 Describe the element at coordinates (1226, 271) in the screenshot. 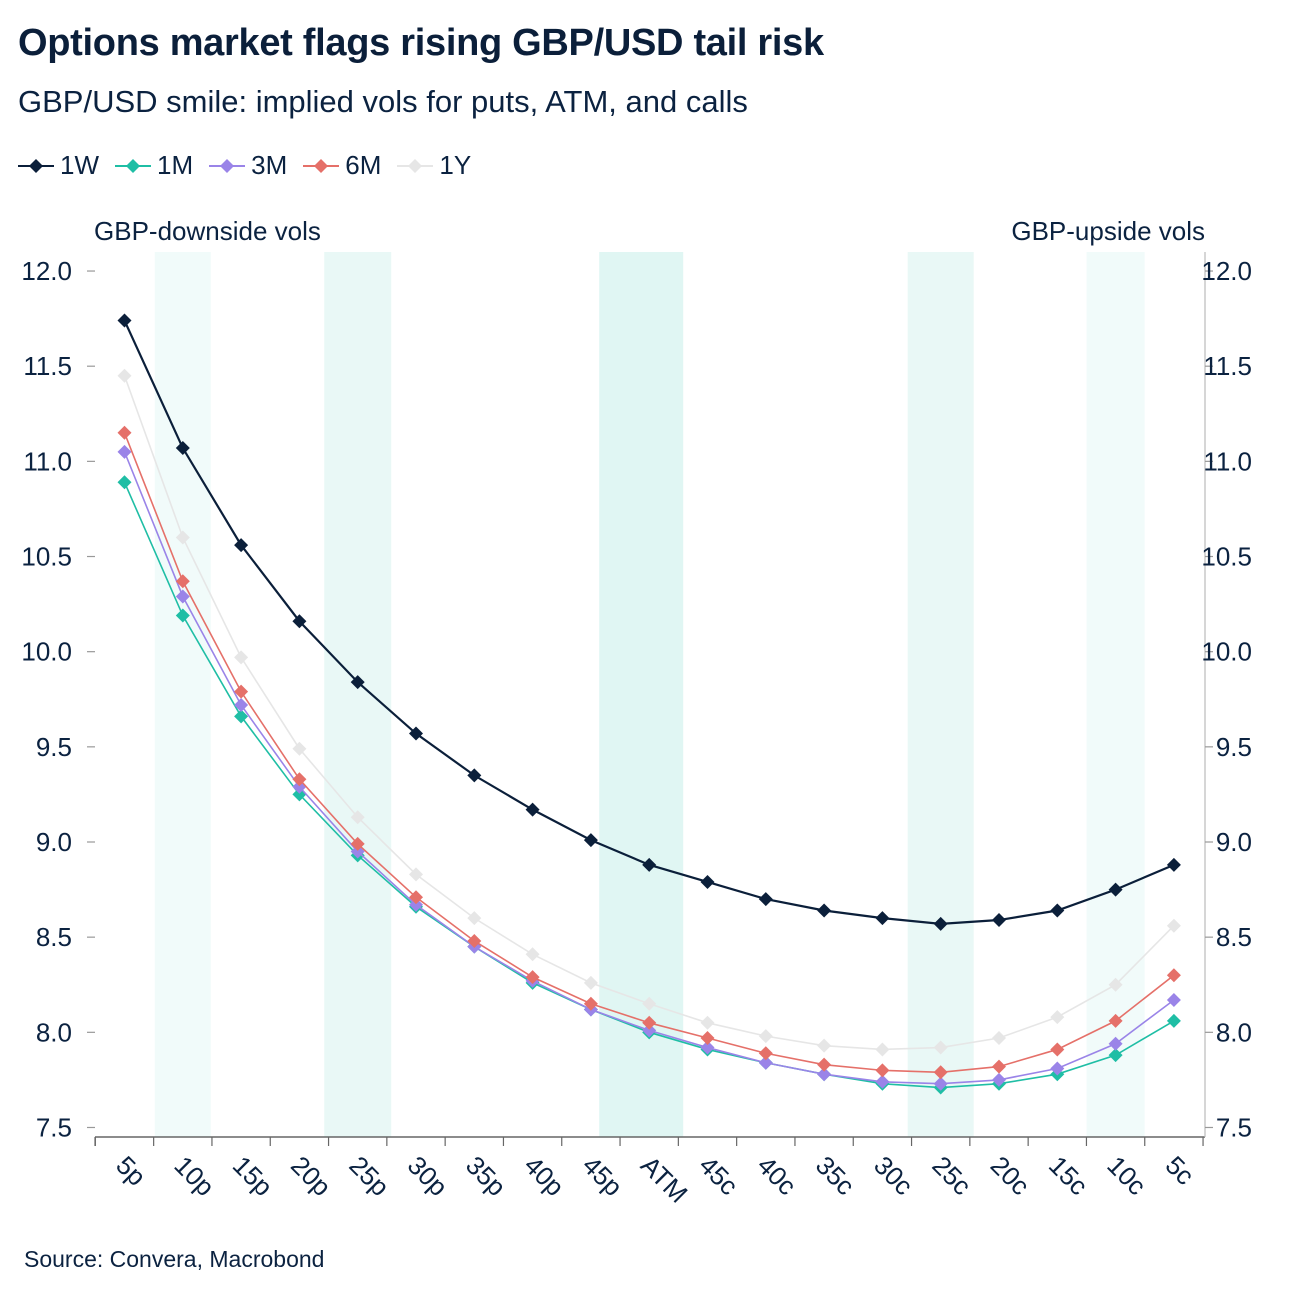

I see `y-tick-label-right: 12.0` at that location.